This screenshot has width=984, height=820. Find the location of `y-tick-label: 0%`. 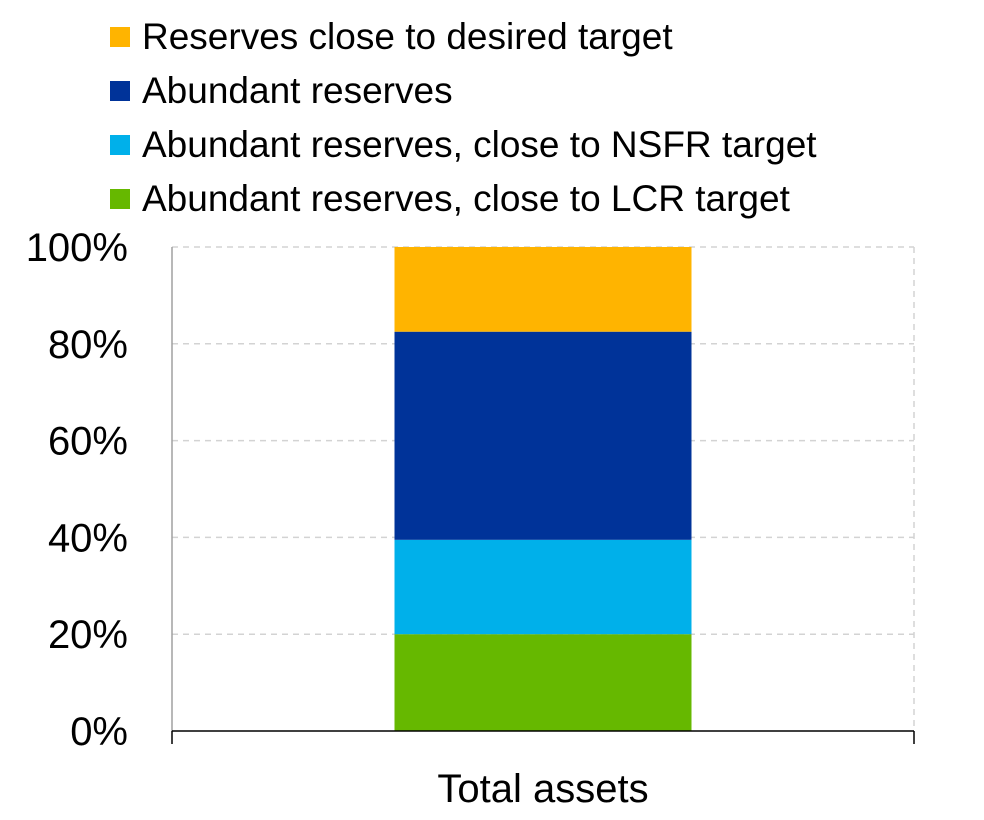

y-tick-label: 0% is located at coordinates (99, 732).